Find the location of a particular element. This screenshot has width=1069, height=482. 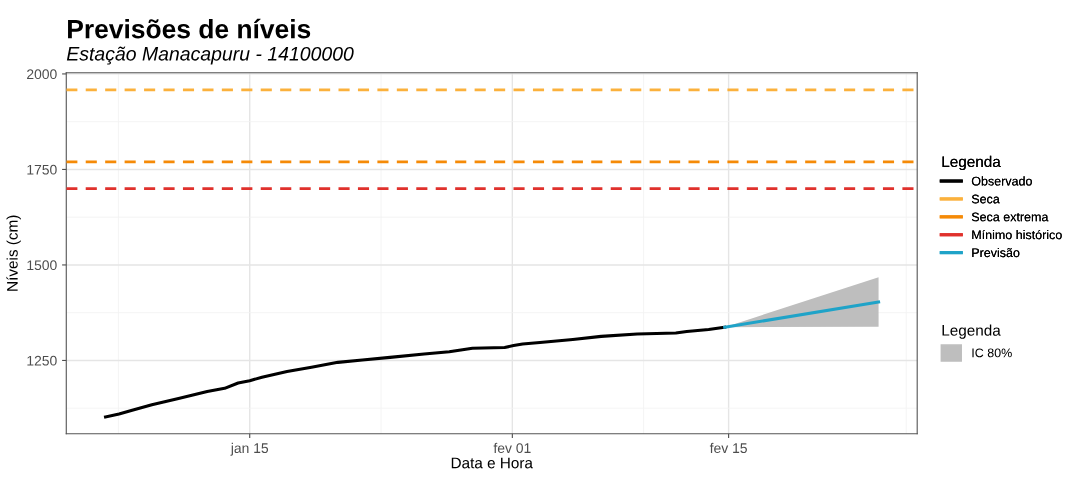

legend-label: Seca extrema is located at coordinates (1010, 217).